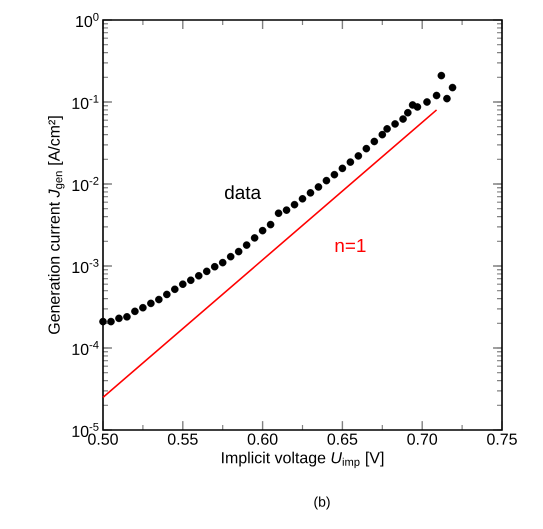 The width and height of the screenshot is (543, 529). I want to click on x-tick-label: 0.55, so click(183, 439).